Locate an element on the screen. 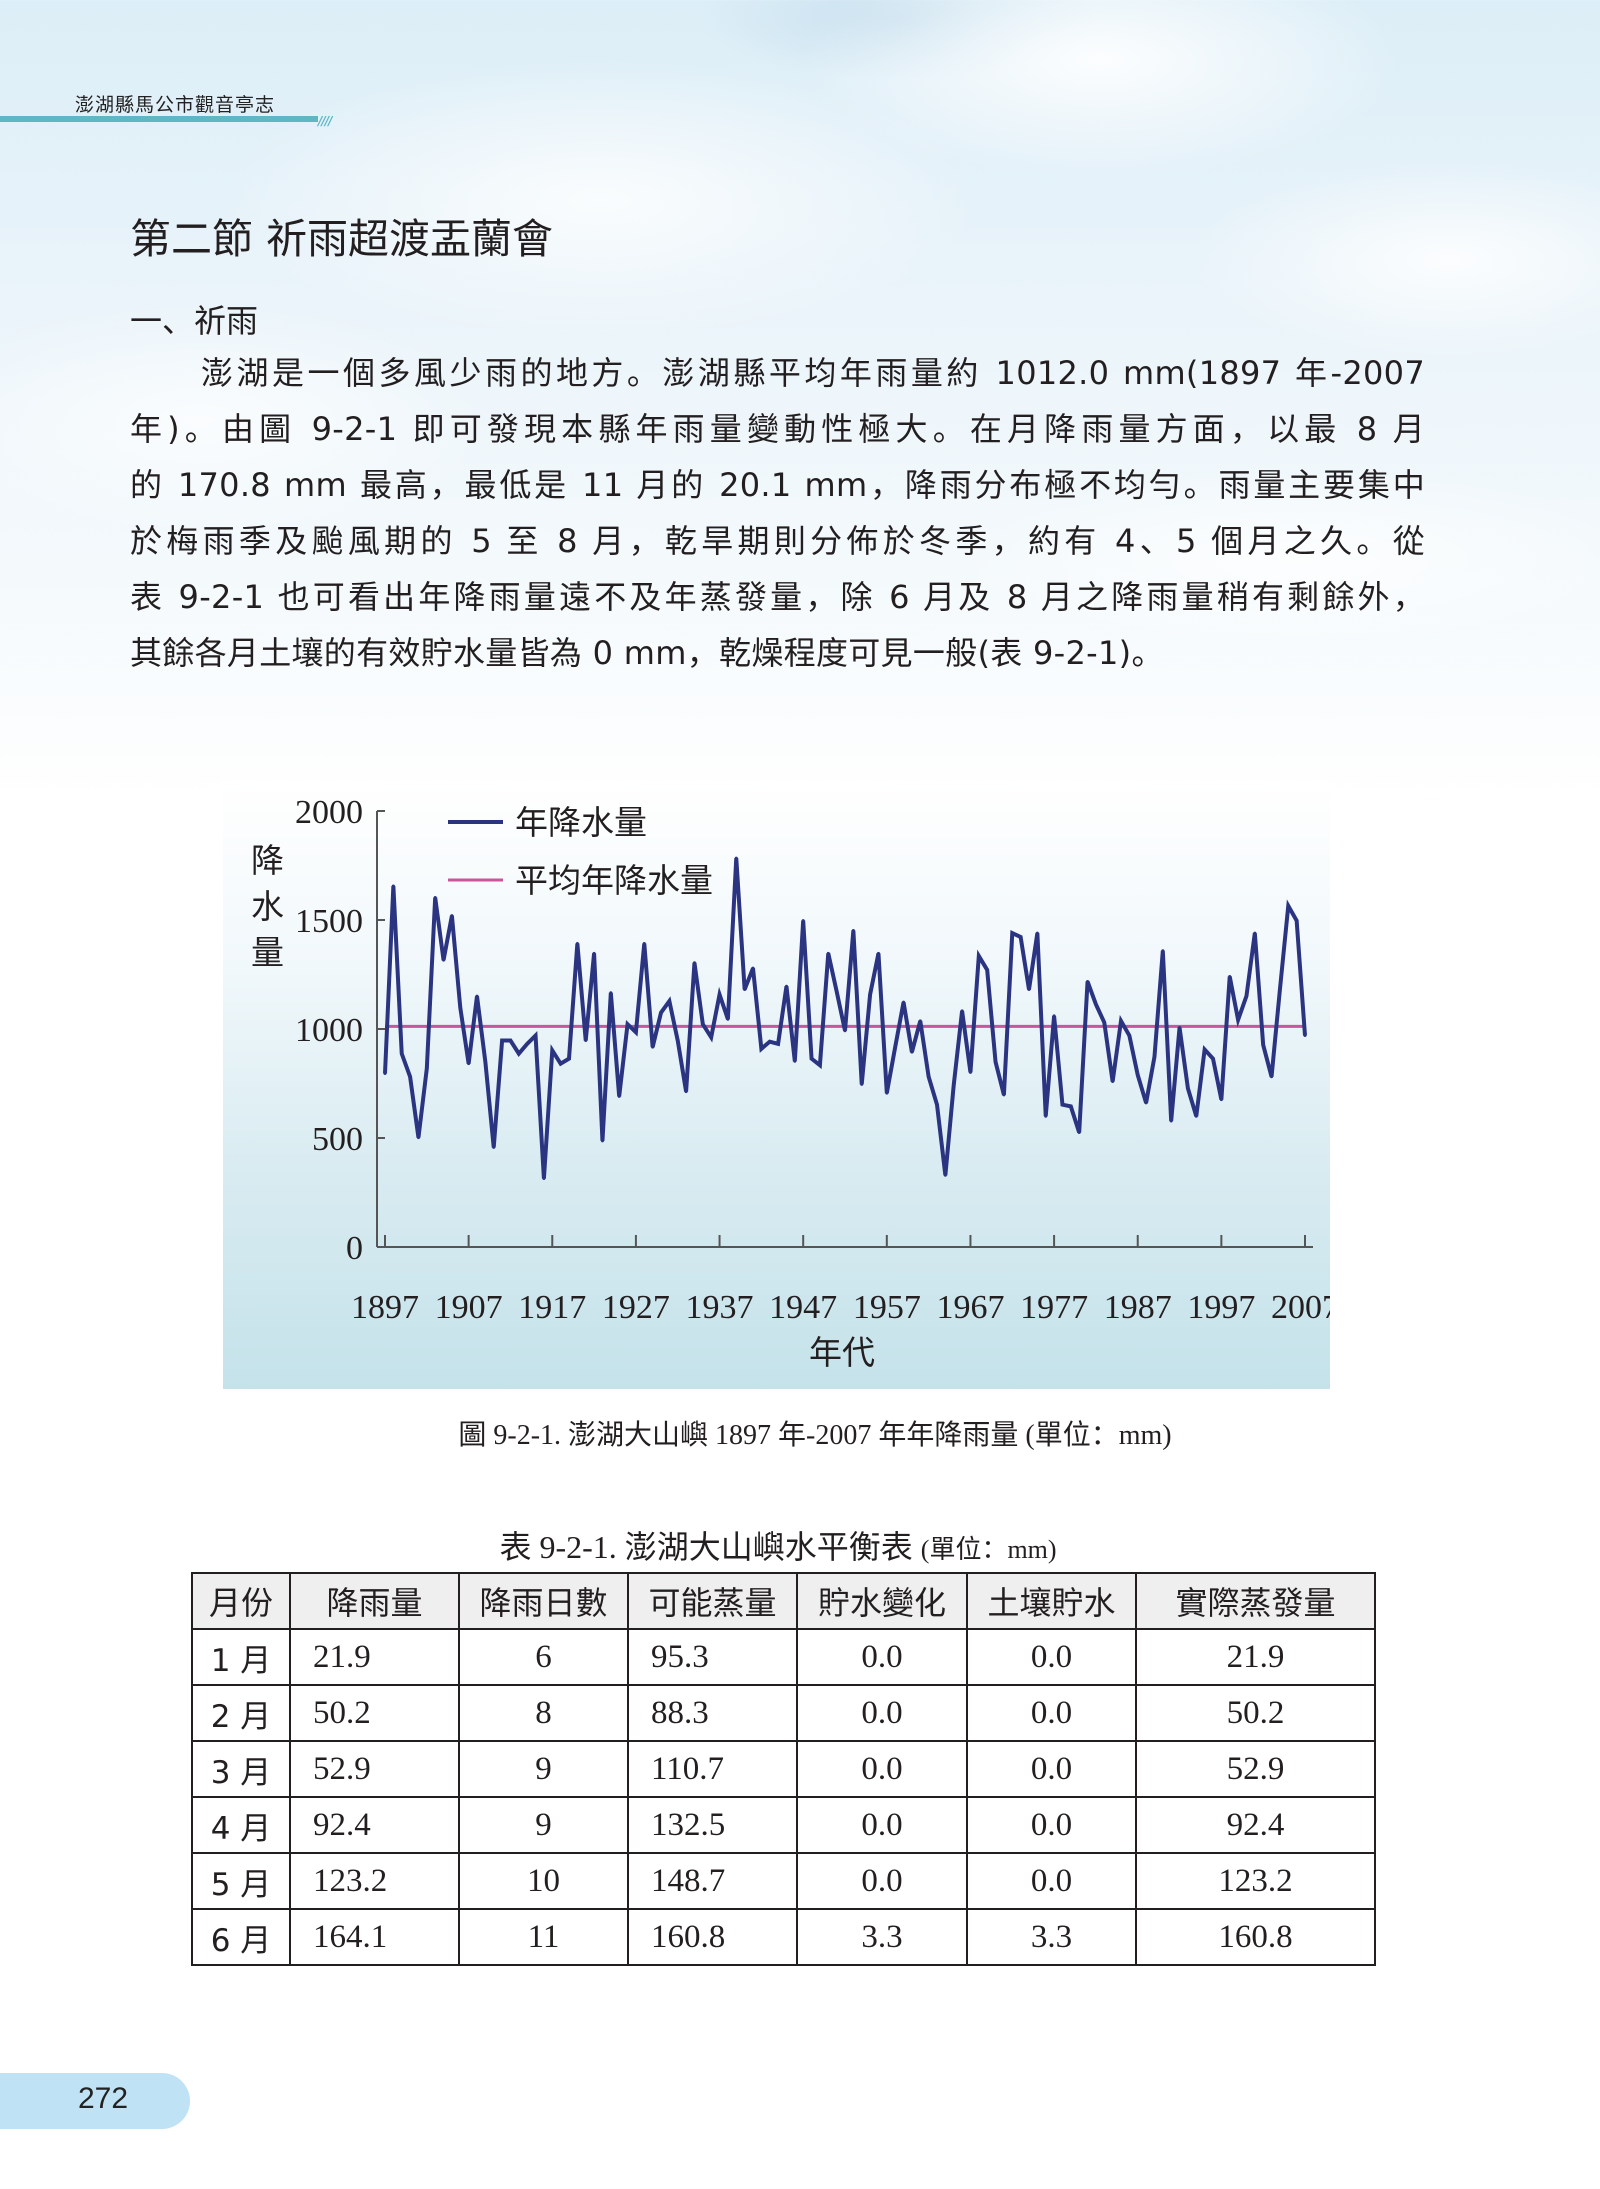 Image resolution: width=1600 pixels, height=2189 pixels. value-cell: 148.7 is located at coordinates (712, 1881).